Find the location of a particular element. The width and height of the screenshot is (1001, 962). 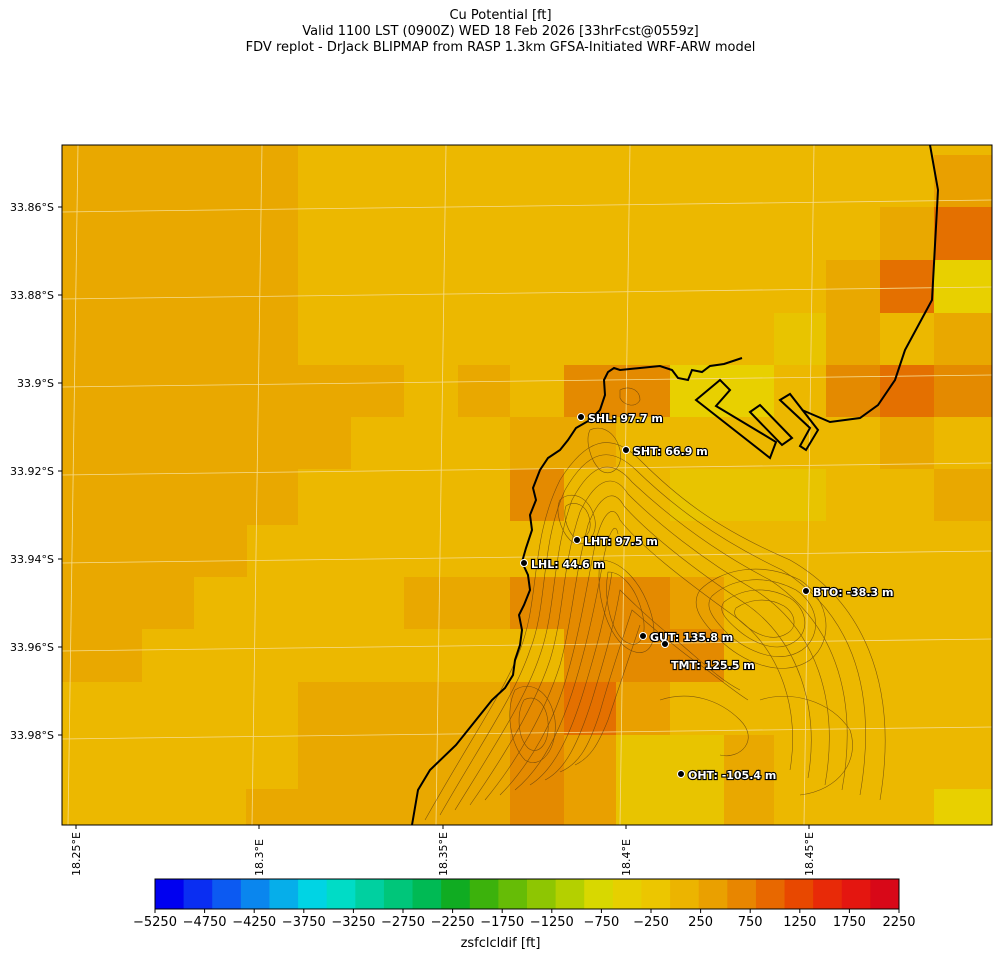

colorbar-tick-label: −2250 is located at coordinates (452, 922).